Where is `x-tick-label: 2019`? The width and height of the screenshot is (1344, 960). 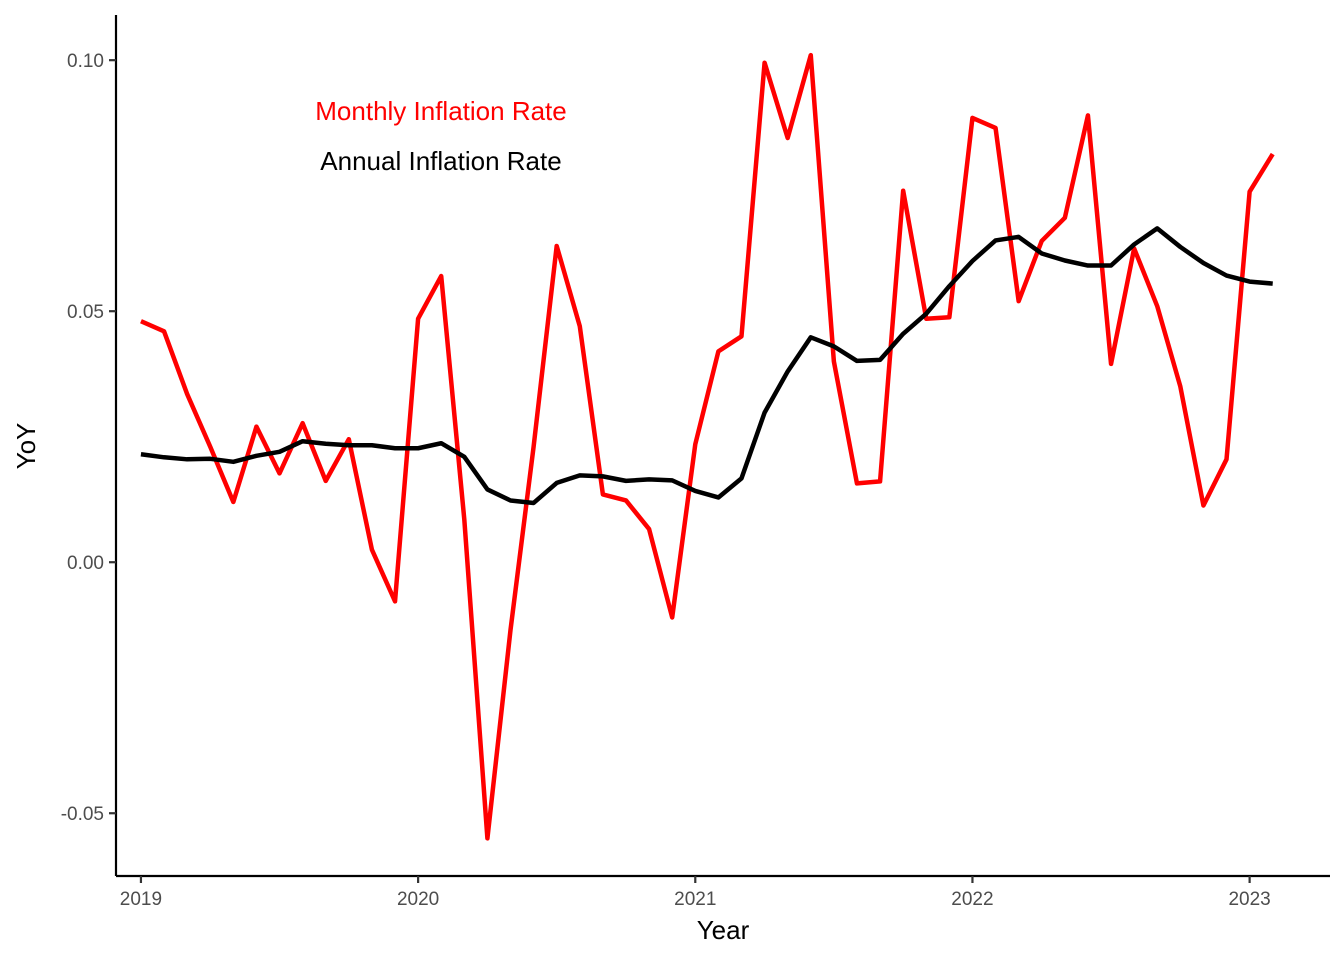 x-tick-label: 2019 is located at coordinates (141, 899).